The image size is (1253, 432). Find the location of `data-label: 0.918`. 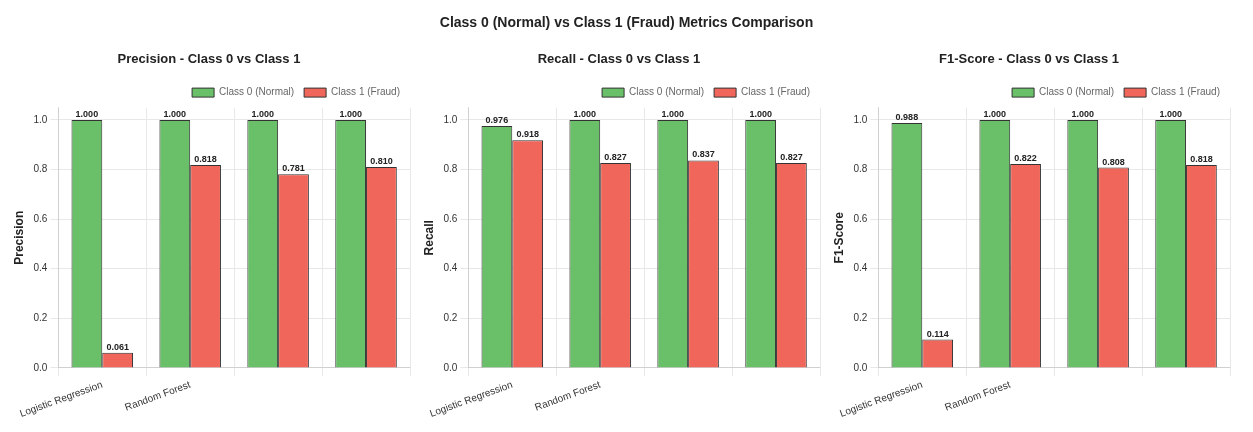

data-label: 0.918 is located at coordinates (527, 134).